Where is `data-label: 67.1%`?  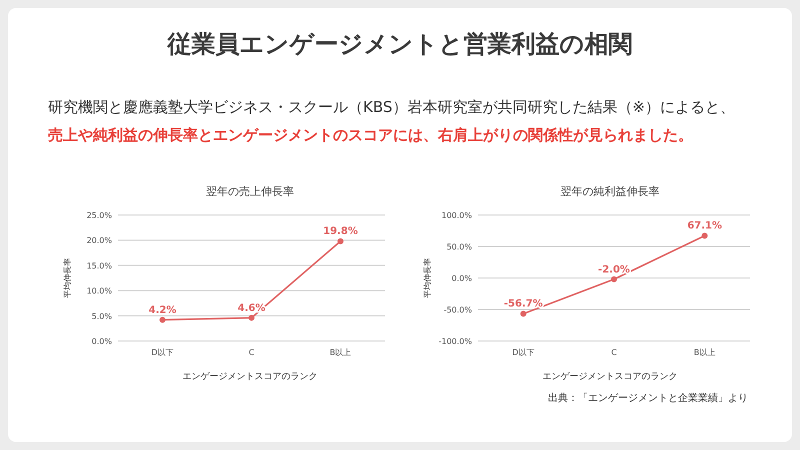 data-label: 67.1% is located at coordinates (704, 226).